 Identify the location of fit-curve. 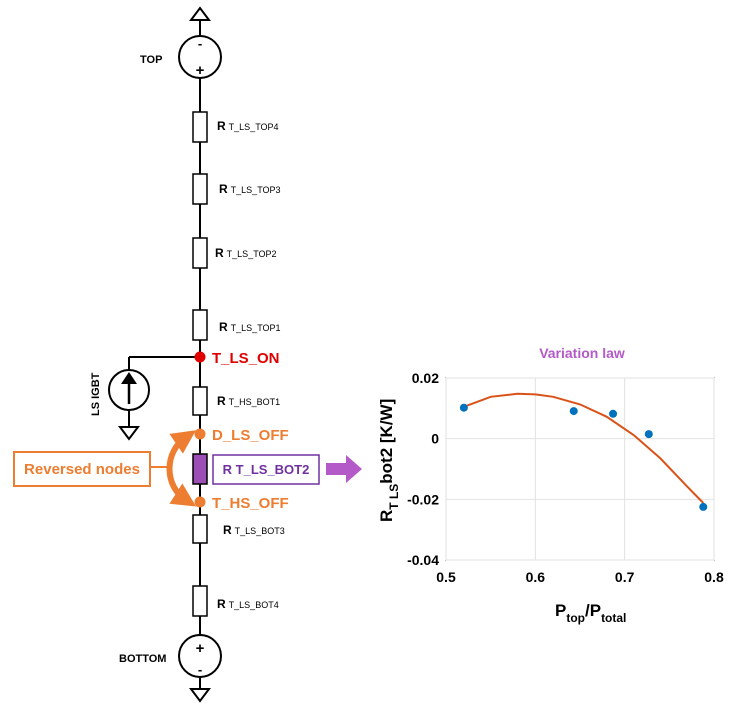
(584, 448).